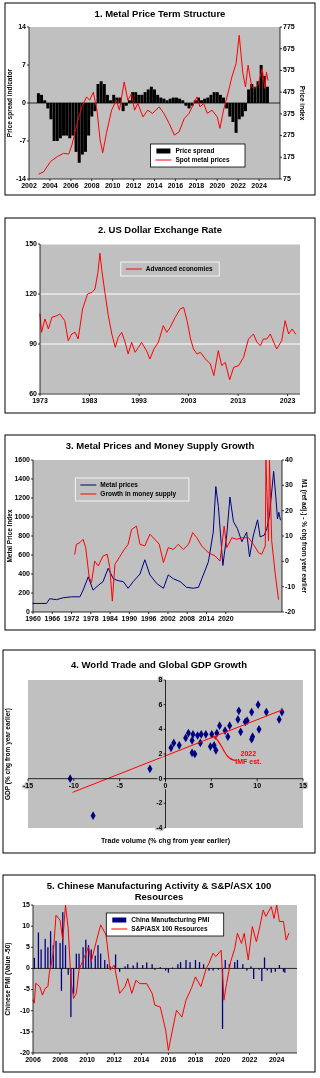 Image resolution: width=320 pixels, height=1078 pixels. Describe the element at coordinates (159, 891) in the screenshot. I see `chart-title: 5. Chinese Manufacturing Activity & S&P/ASX 100 Resources` at that location.